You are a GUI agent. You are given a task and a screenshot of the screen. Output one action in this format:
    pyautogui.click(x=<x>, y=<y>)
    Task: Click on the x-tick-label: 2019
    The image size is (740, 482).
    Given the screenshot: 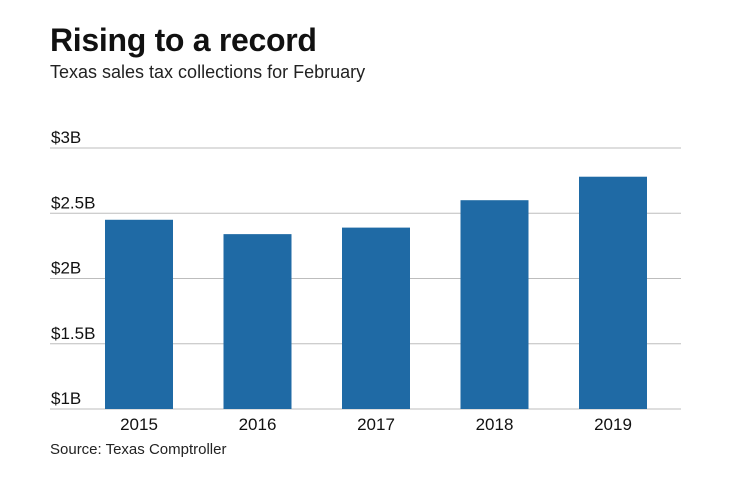 What is the action you would take?
    pyautogui.click(x=613, y=424)
    